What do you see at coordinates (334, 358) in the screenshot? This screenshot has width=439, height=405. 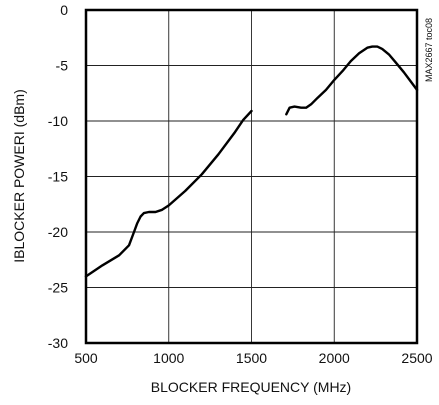 I see `x-tick-label: 2000` at bounding box center [334, 358].